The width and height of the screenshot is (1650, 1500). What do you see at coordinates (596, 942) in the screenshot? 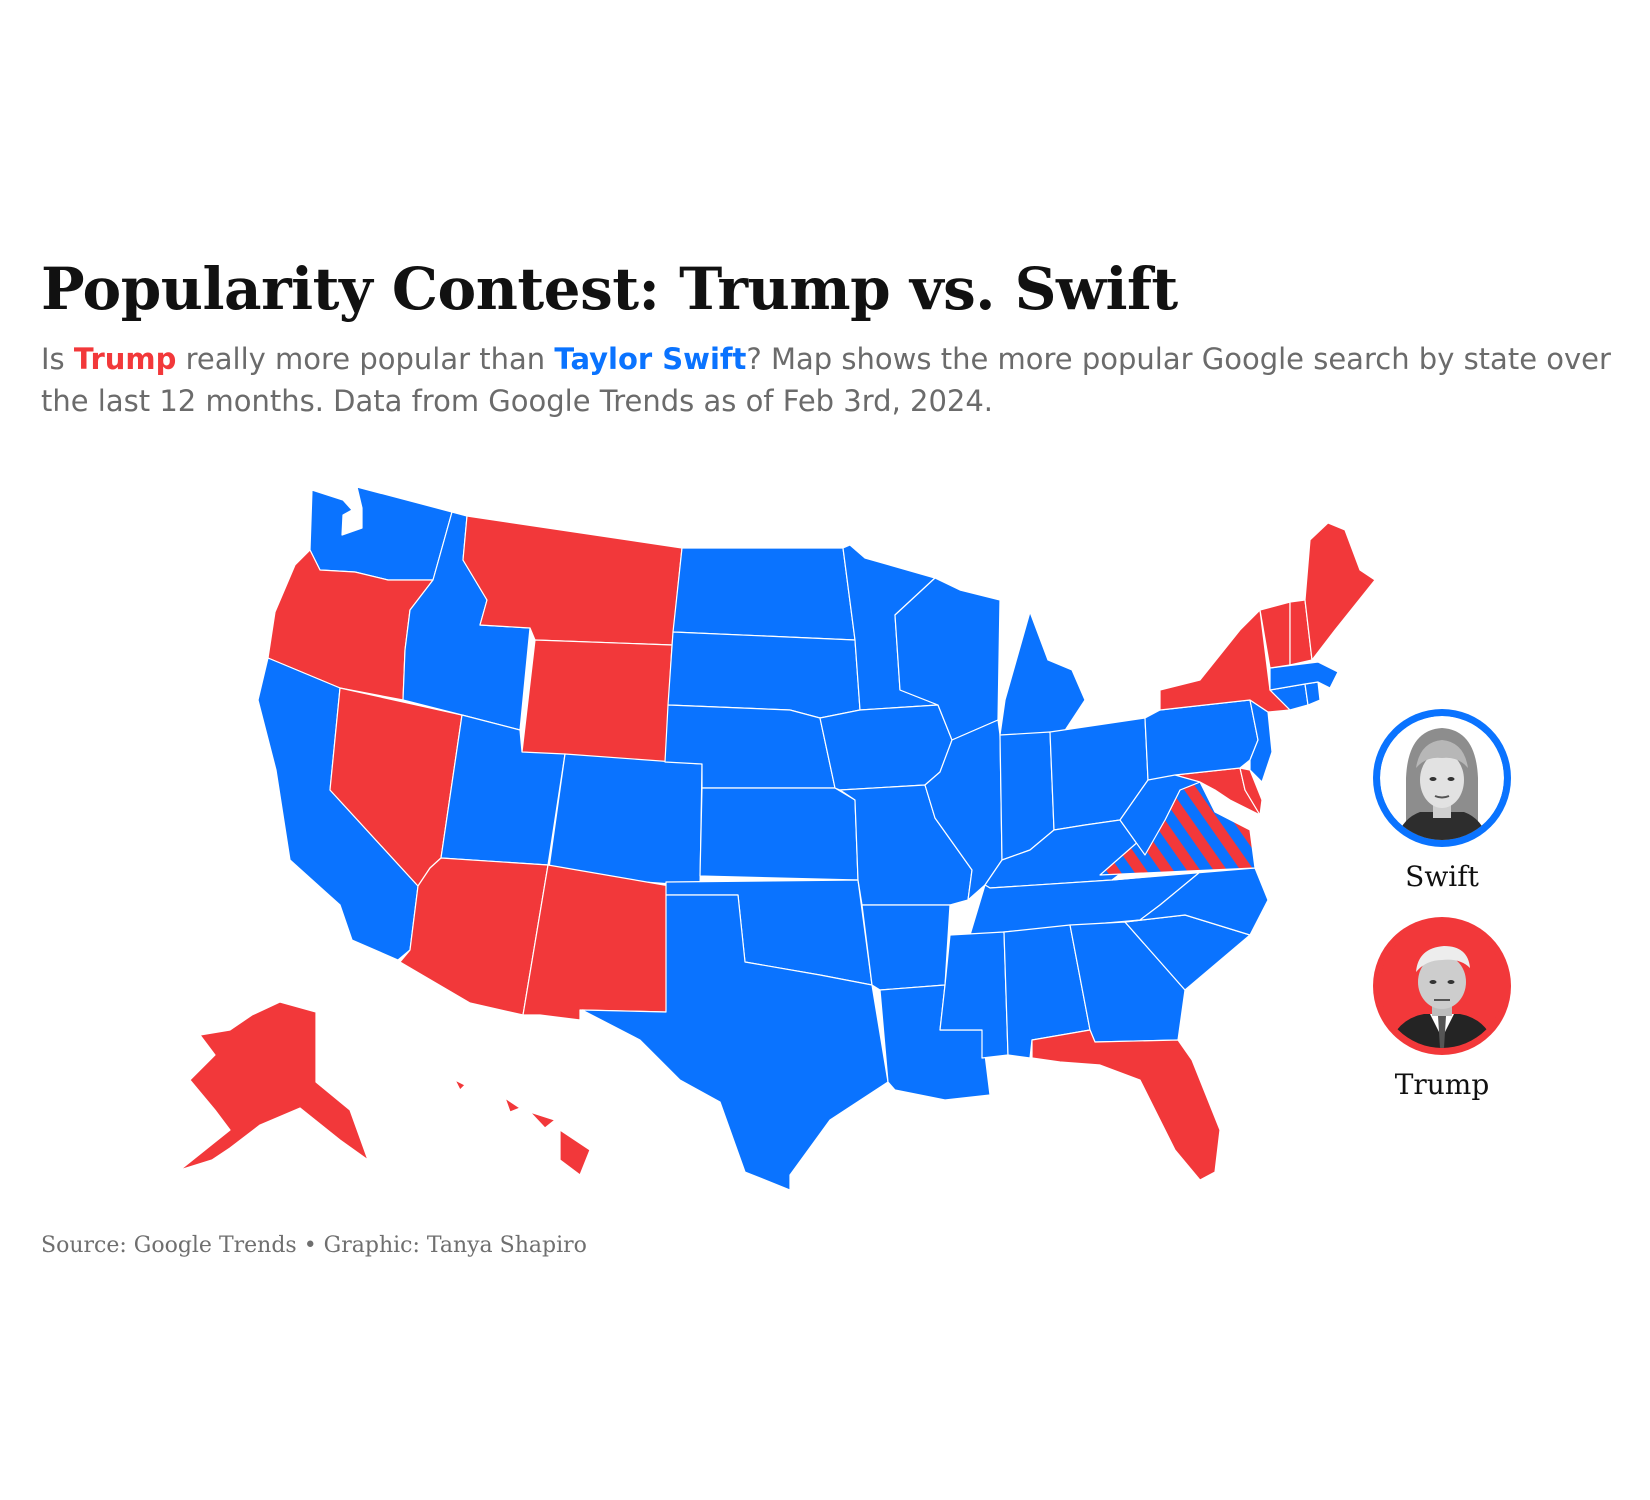
I see `state-new-mexico` at bounding box center [596, 942].